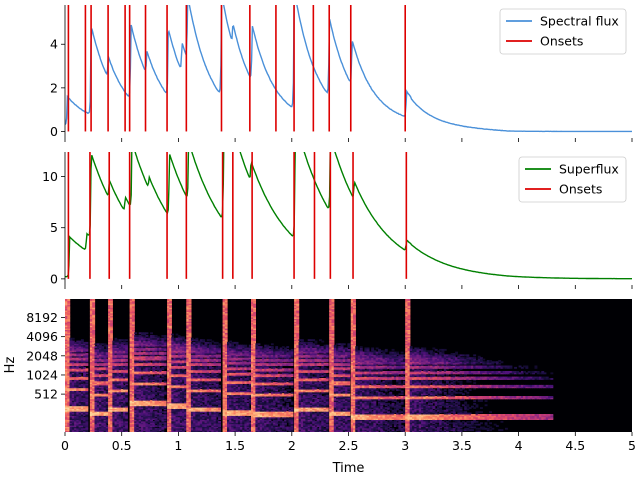  What do you see at coordinates (561, 41) in the screenshot?
I see `legend-label-onsets-1: Onsets` at bounding box center [561, 41].